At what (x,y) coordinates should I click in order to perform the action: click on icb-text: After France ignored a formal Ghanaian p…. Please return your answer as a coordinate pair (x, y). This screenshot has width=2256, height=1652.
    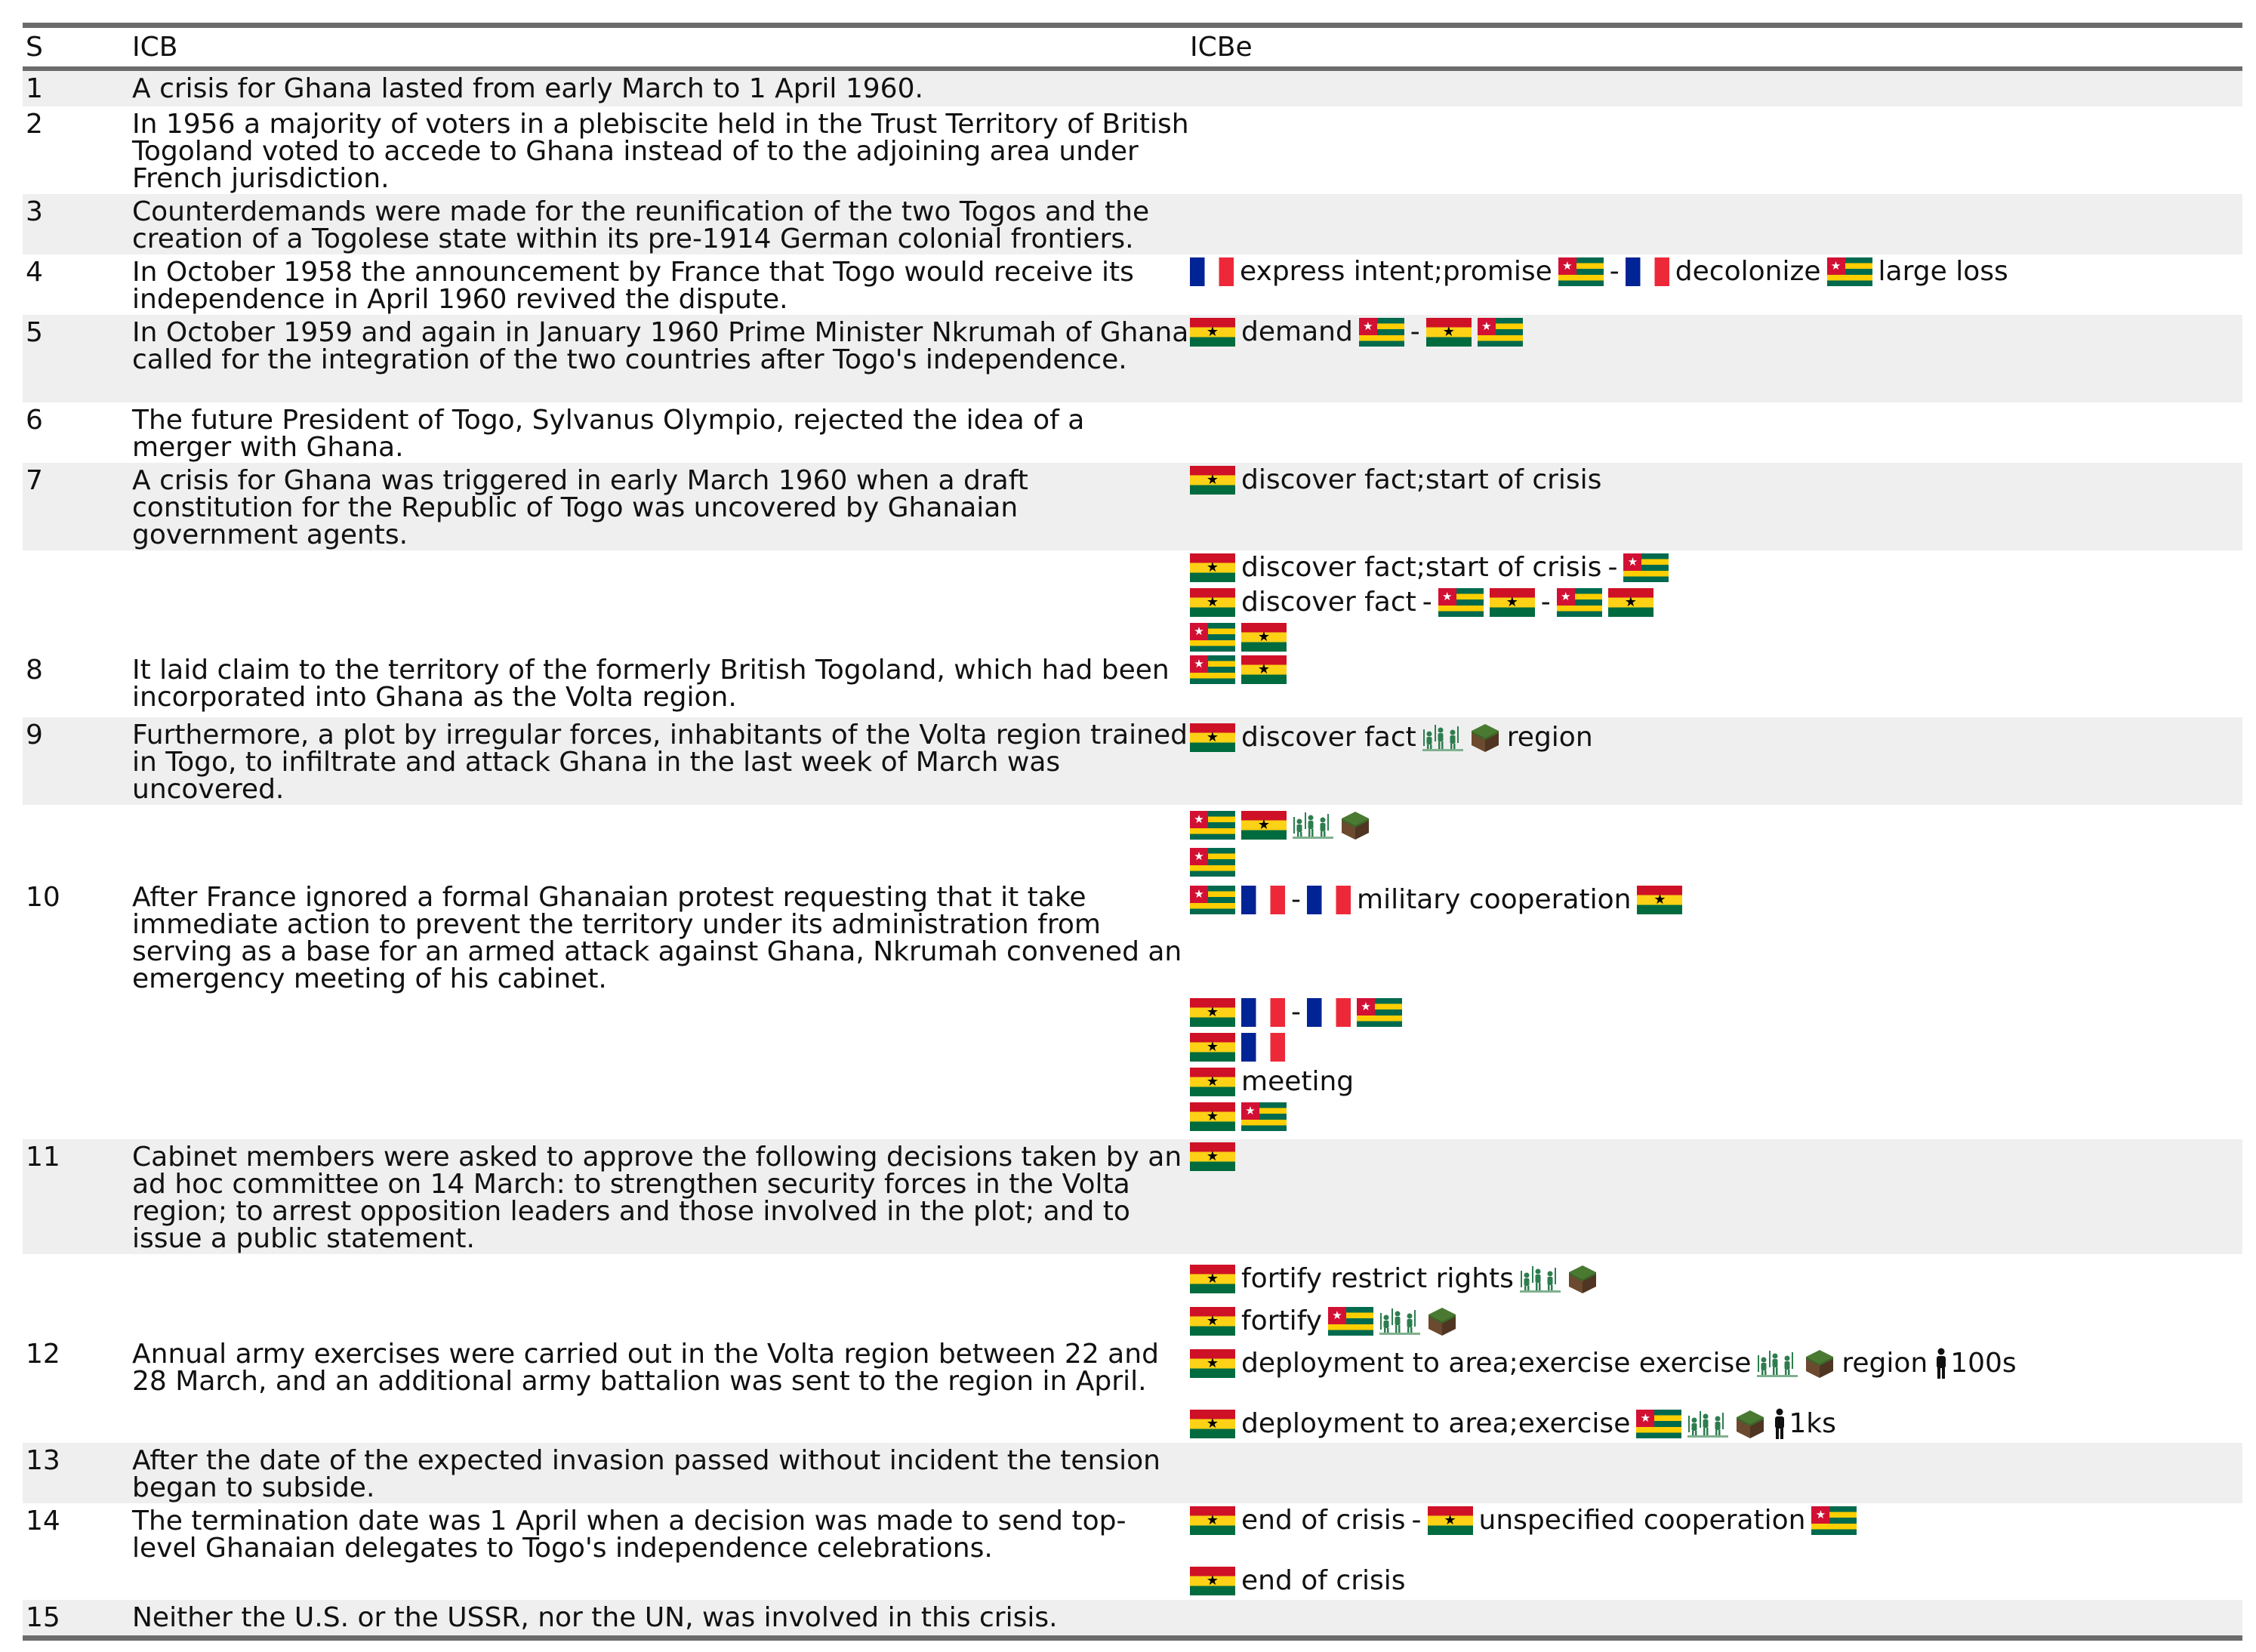
    Looking at the image, I should click on (657, 938).